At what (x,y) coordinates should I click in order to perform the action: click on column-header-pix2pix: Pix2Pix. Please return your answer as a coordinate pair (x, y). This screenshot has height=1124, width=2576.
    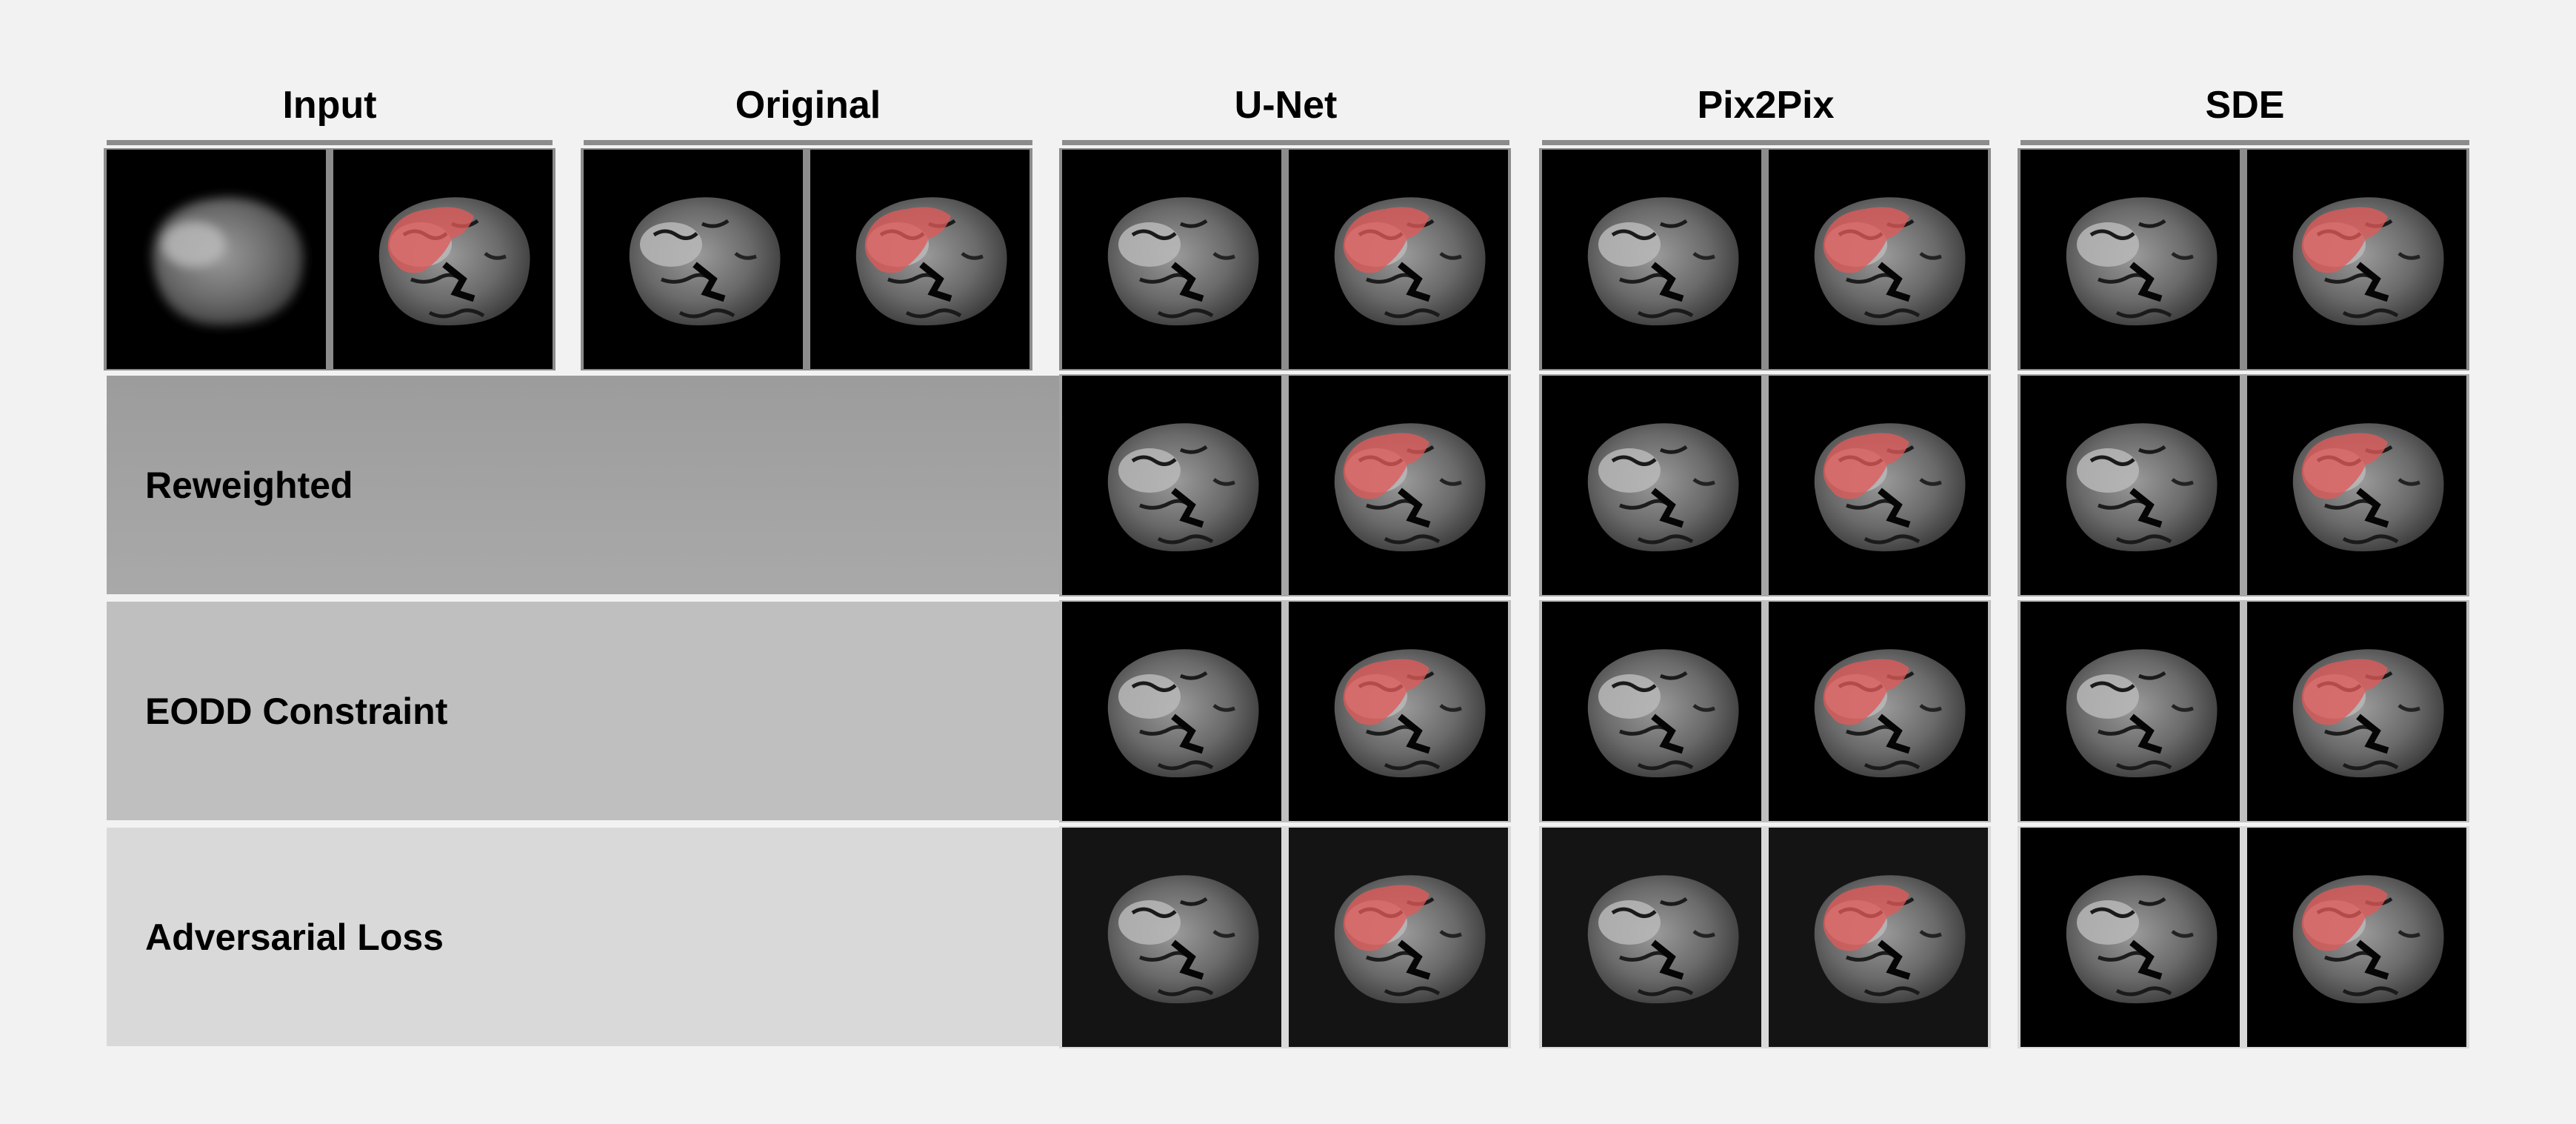
    Looking at the image, I should click on (1765, 114).